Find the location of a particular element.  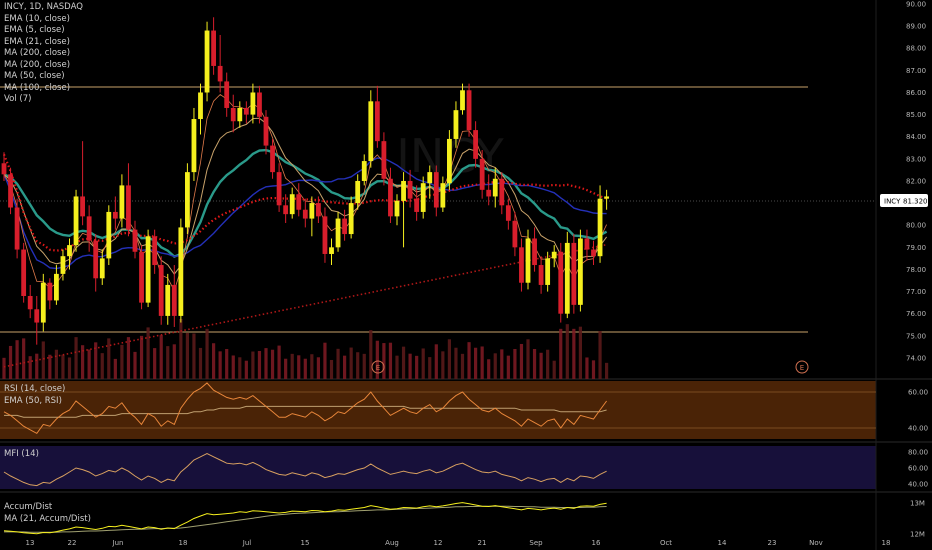

indicator-ma-200: MA (200, close) is located at coordinates (37, 53).